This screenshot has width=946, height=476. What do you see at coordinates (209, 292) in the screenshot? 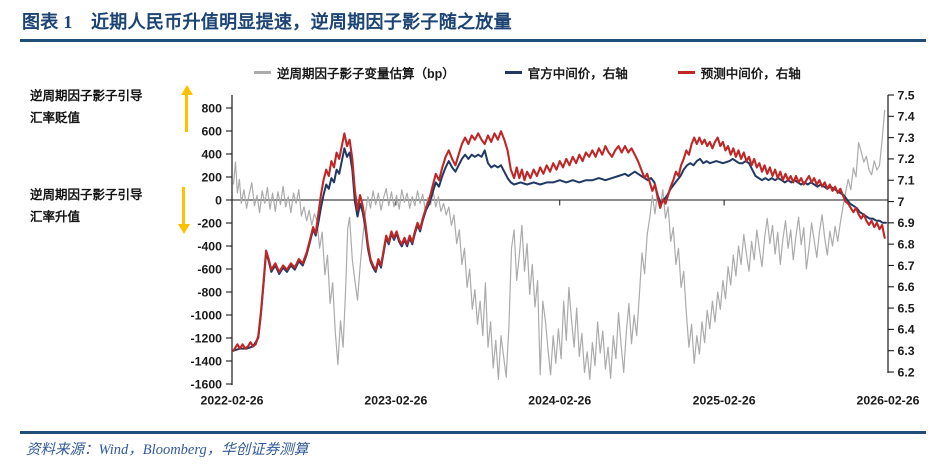
I see `y-left-tick-label: -800` at bounding box center [209, 292].